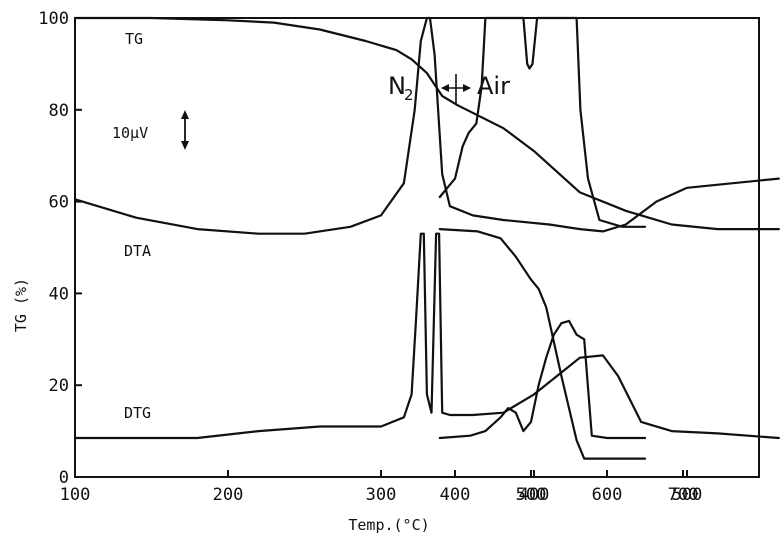  Describe the element at coordinates (409, 95) in the screenshot. I see `gas-n2-subscript: 2` at that location.